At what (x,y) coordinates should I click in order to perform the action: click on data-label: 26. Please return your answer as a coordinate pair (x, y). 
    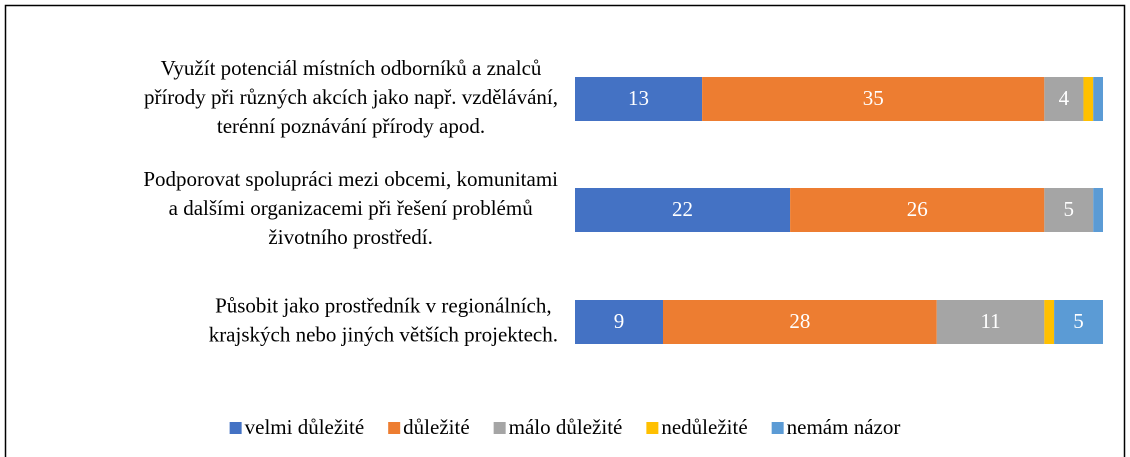
    Looking at the image, I should click on (917, 209).